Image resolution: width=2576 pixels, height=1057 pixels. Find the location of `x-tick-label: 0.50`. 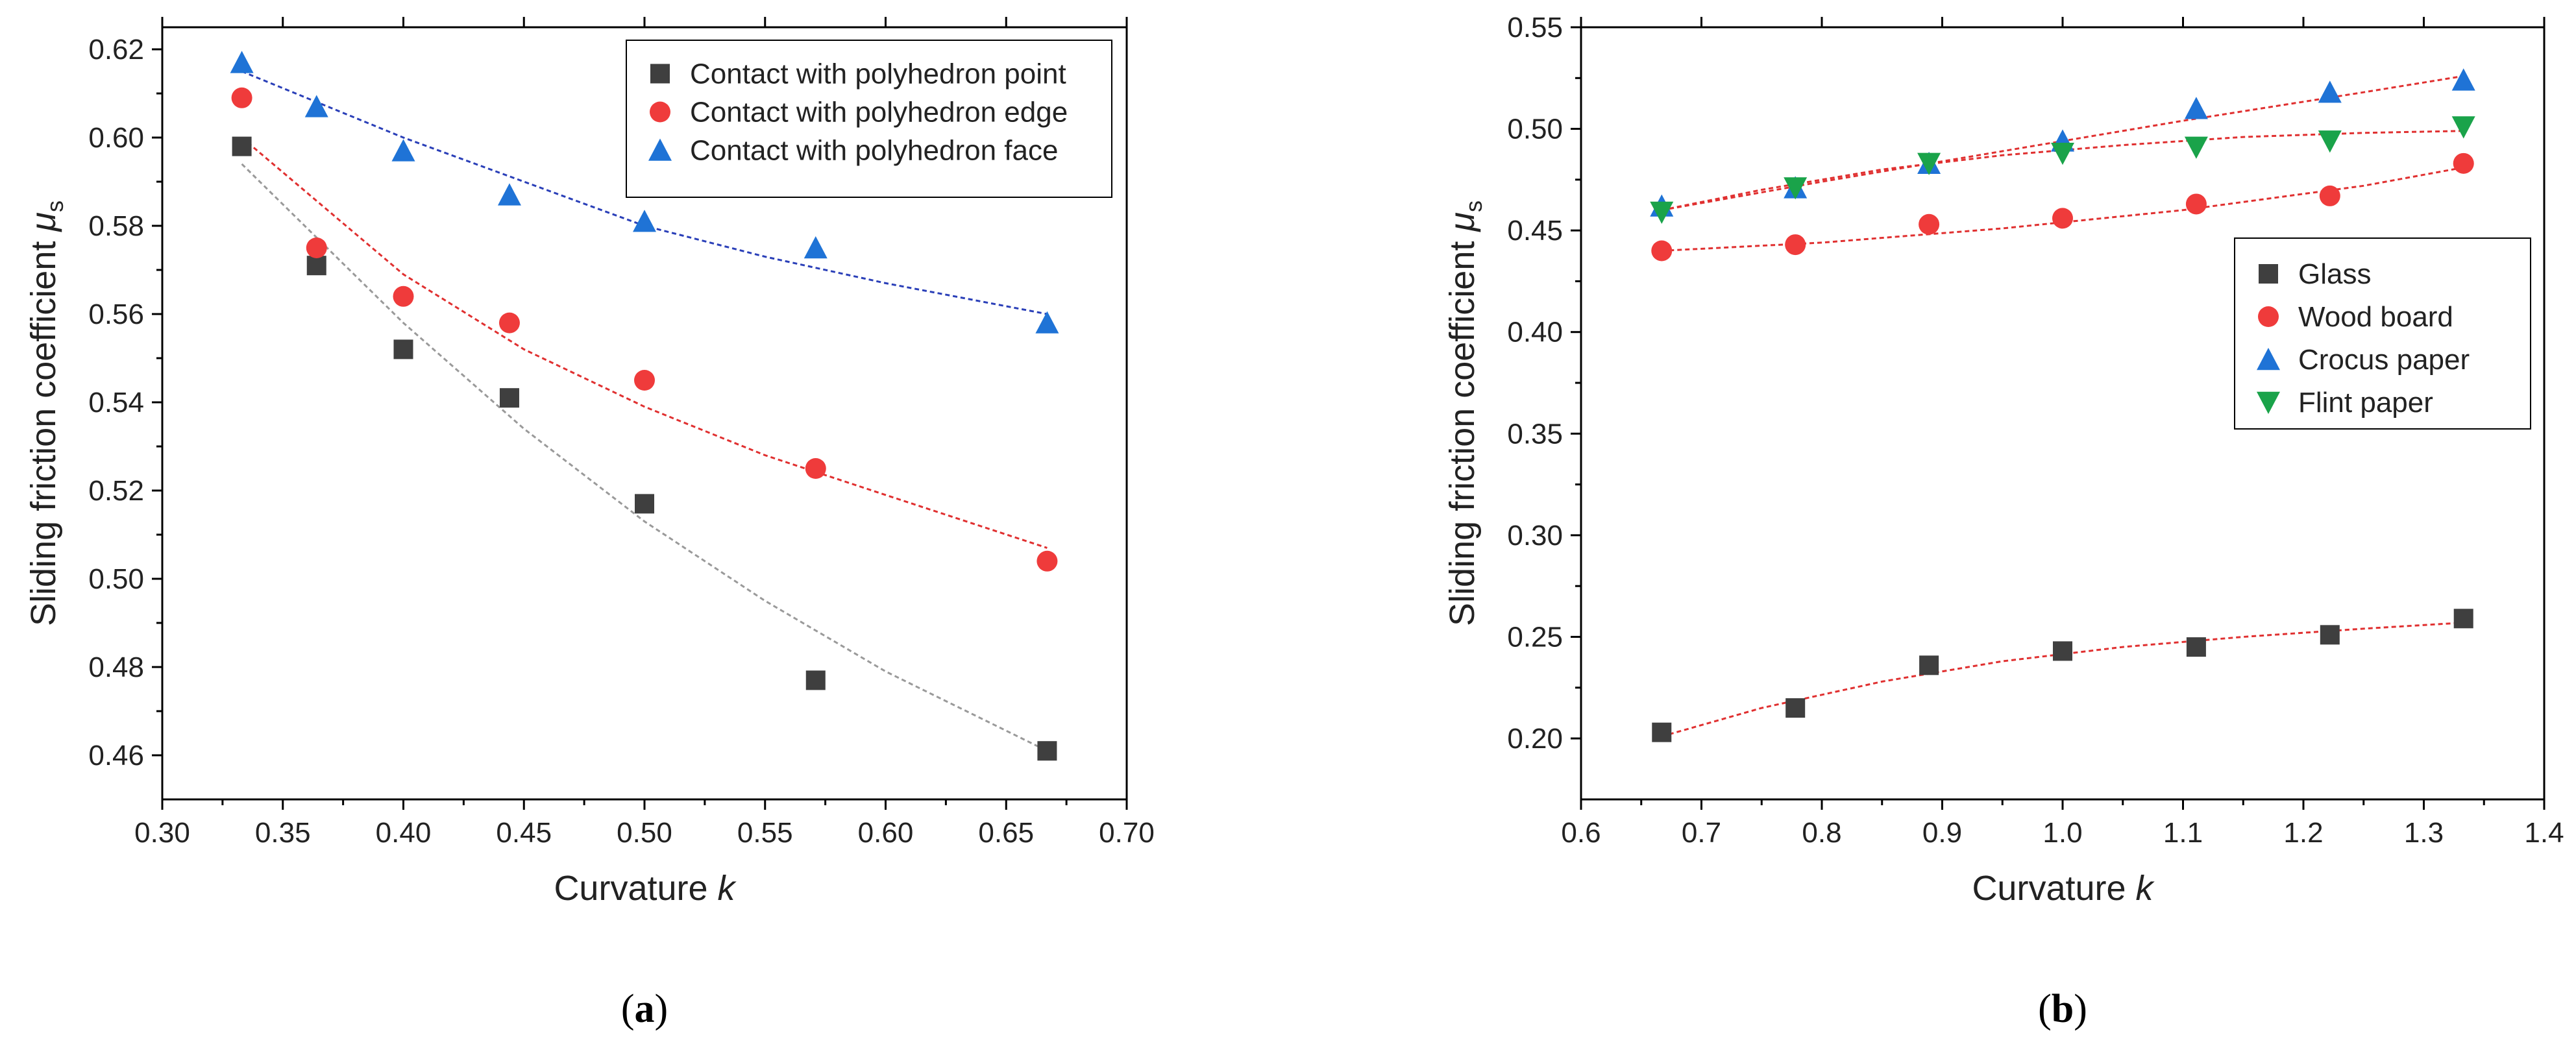

x-tick-label: 0.50 is located at coordinates (644, 833).